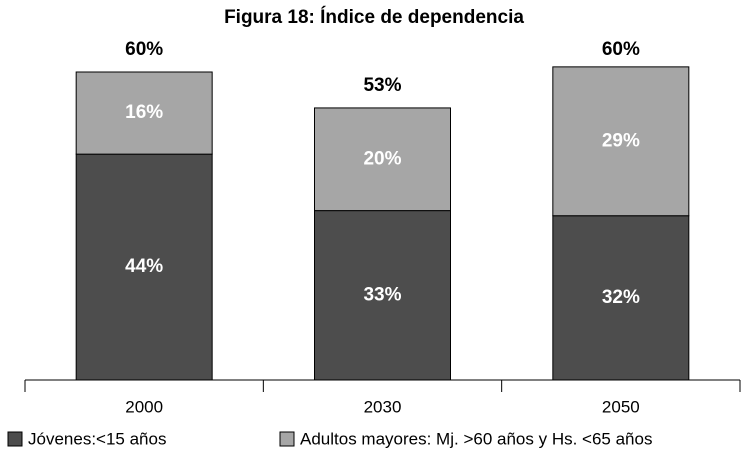  I want to click on segment-label: 44%, so click(144, 266).